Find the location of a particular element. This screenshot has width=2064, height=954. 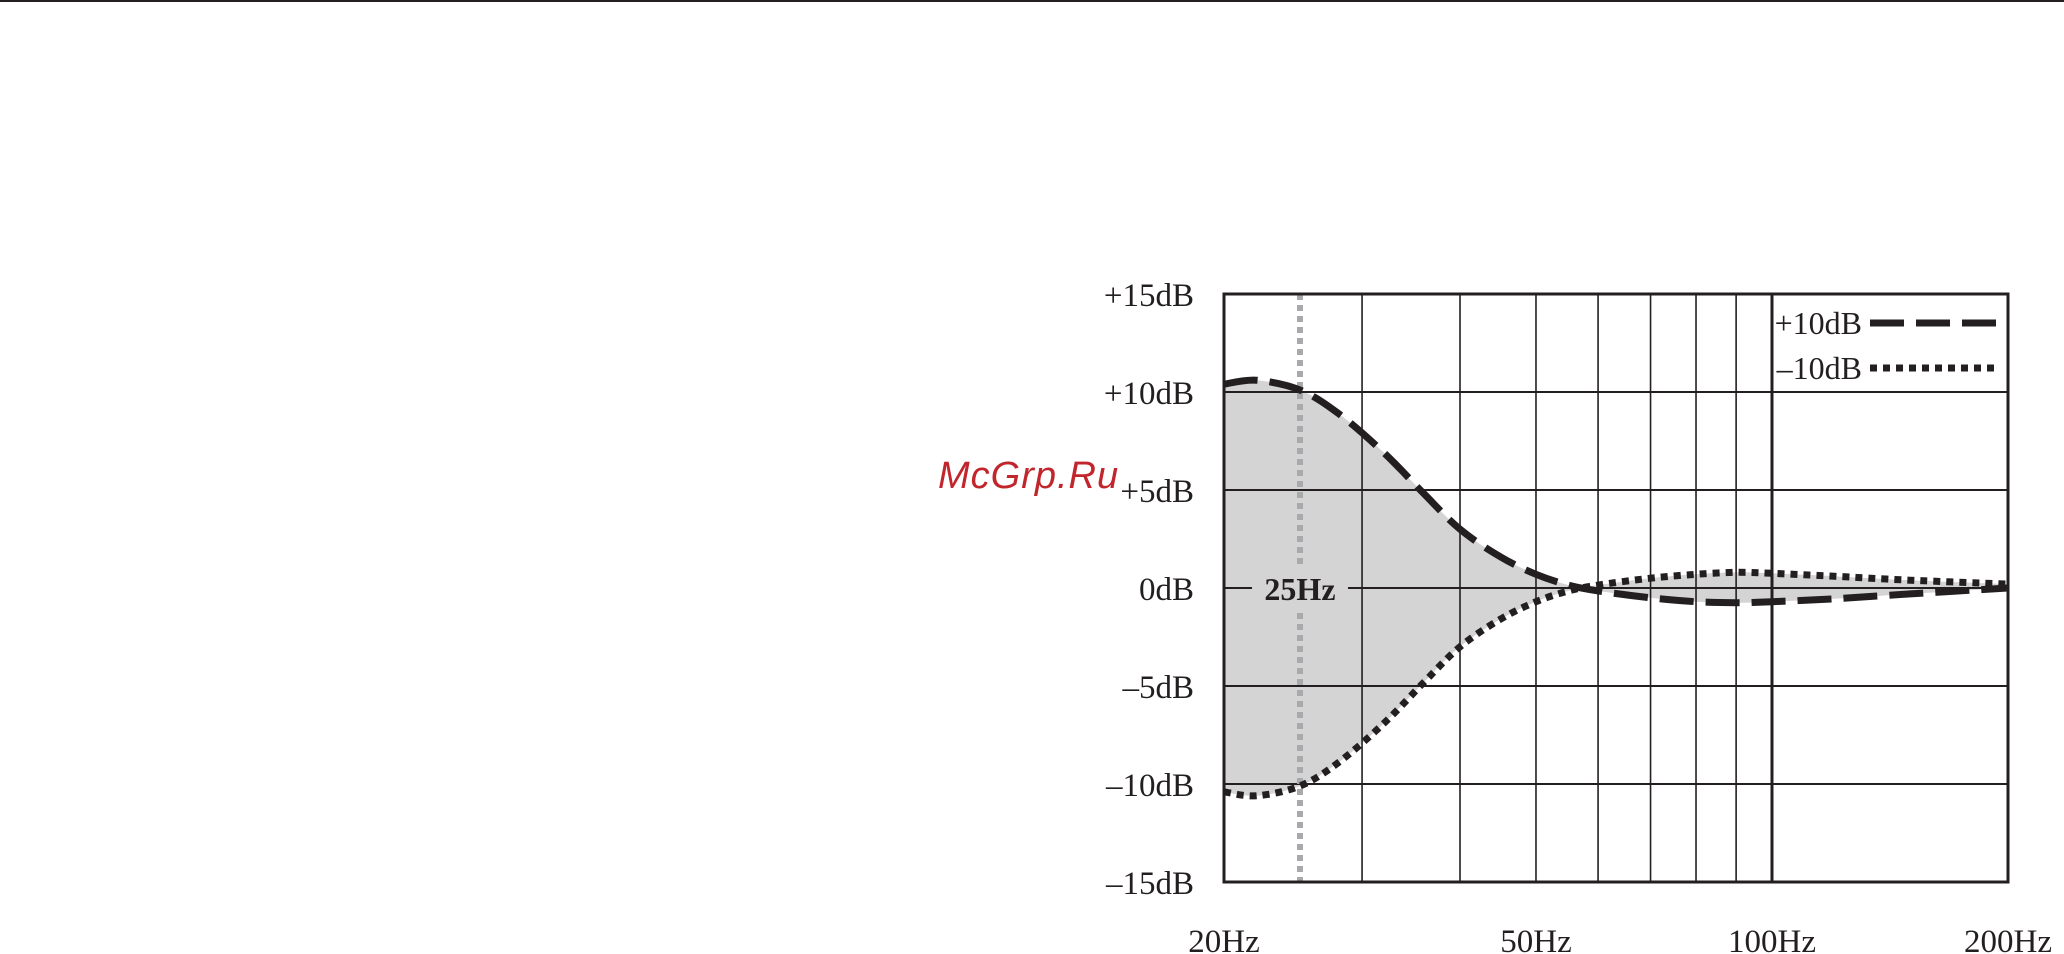

series-plus-10db-line is located at coordinates (1616, 491).